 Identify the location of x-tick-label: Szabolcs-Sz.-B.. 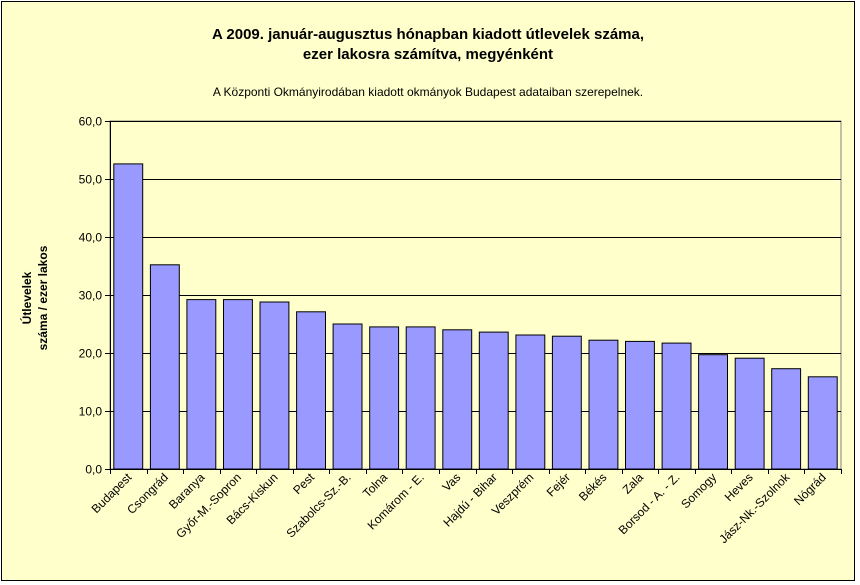
(318, 505).